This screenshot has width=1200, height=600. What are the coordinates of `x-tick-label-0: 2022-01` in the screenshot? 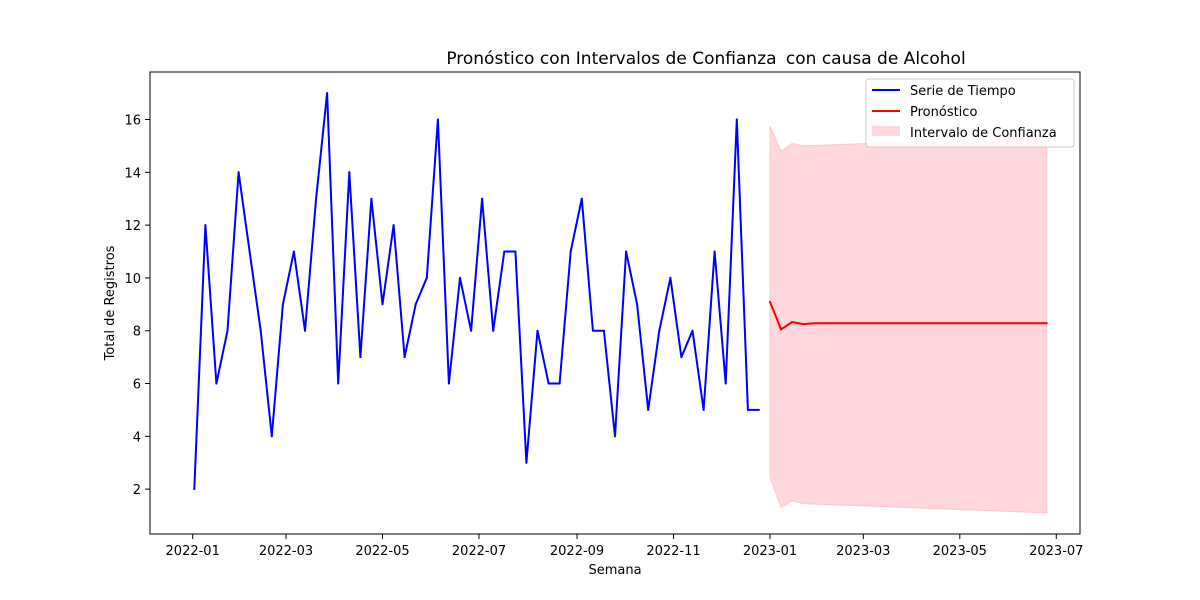 It's located at (193, 551).